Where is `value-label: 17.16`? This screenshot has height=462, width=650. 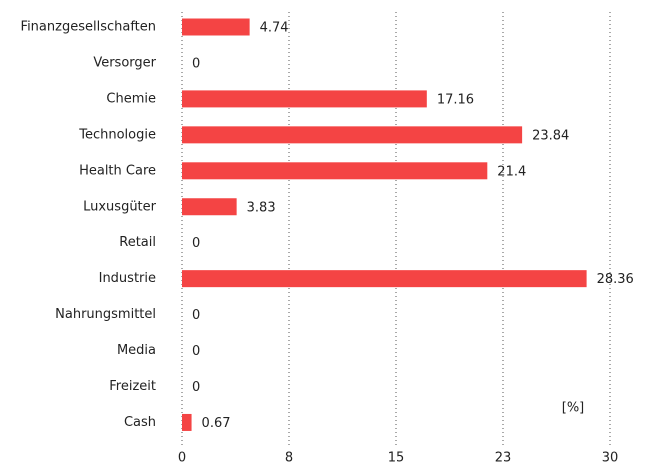 value-label: 17.16 is located at coordinates (455, 99).